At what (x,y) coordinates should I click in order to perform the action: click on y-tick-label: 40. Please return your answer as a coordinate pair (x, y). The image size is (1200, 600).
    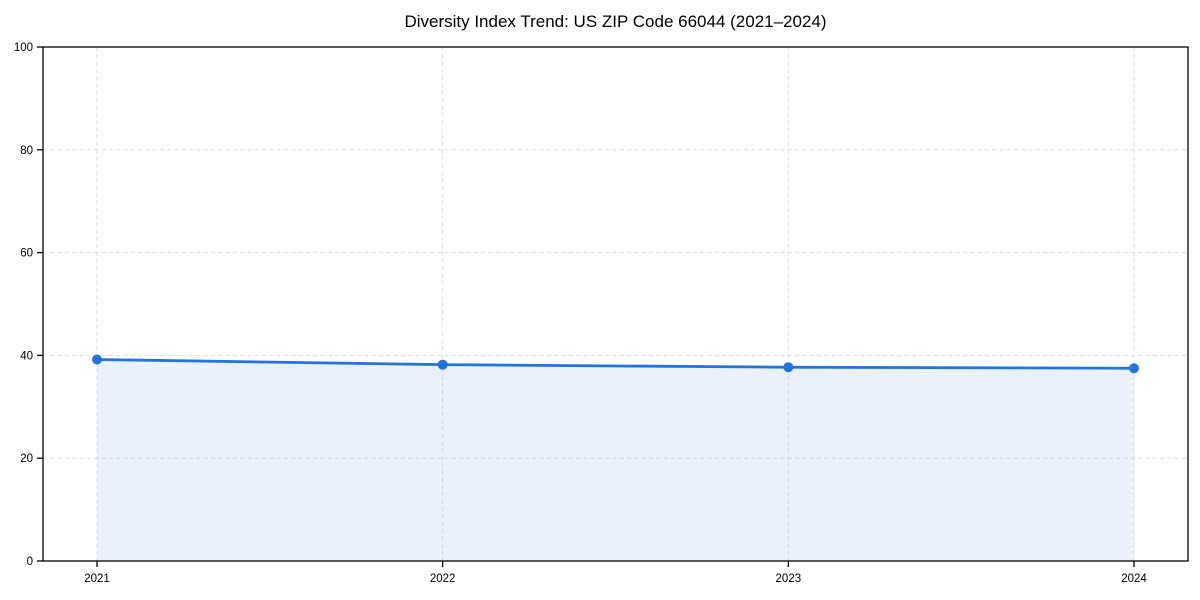
    Looking at the image, I should click on (26, 356).